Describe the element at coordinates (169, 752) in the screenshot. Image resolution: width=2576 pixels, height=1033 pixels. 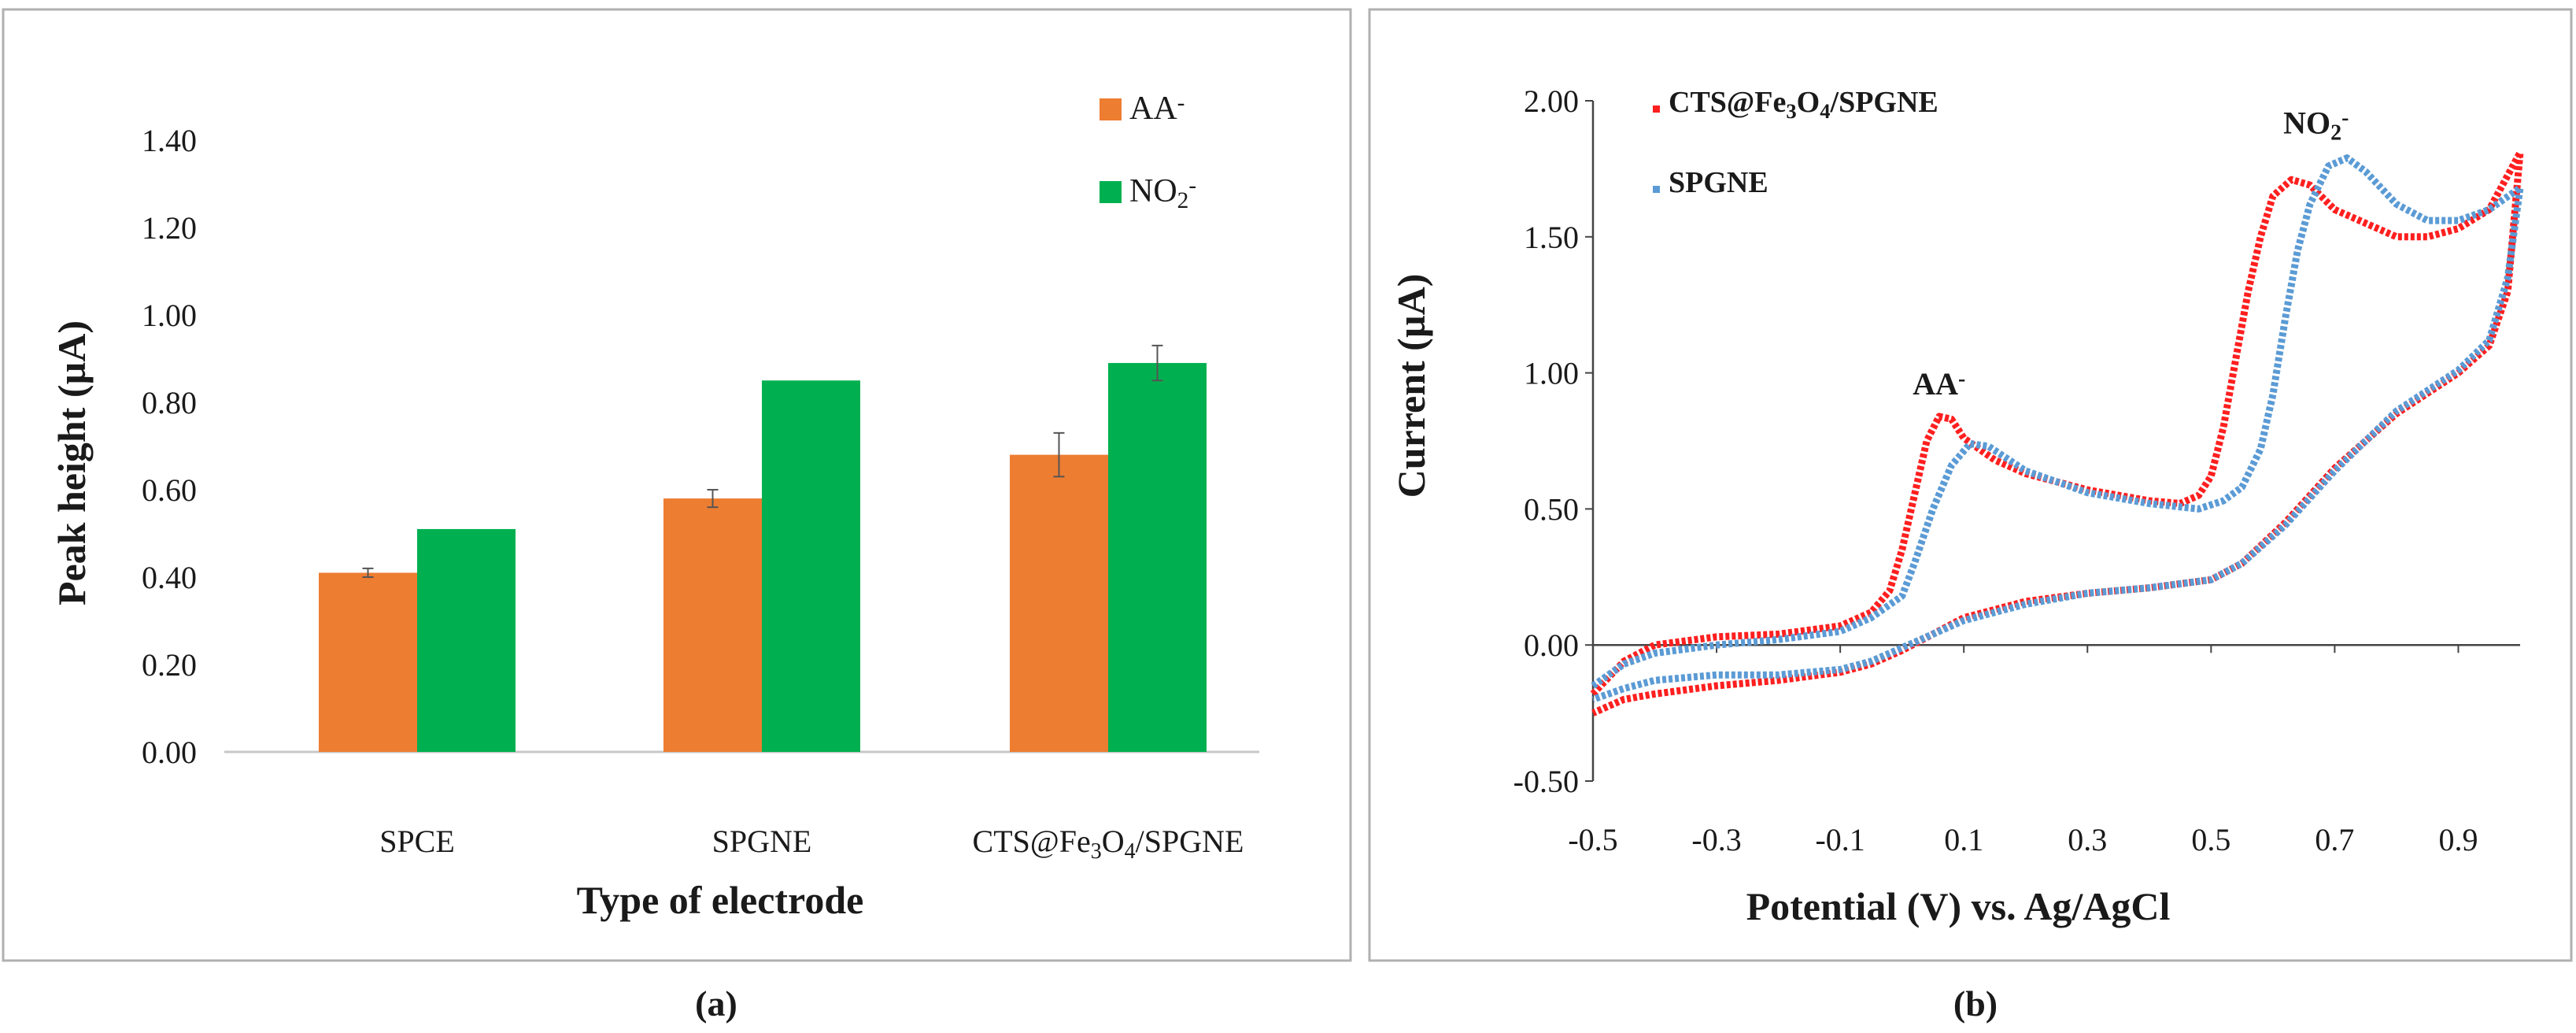
I see `panel-a-ytick-label: 0.00` at that location.